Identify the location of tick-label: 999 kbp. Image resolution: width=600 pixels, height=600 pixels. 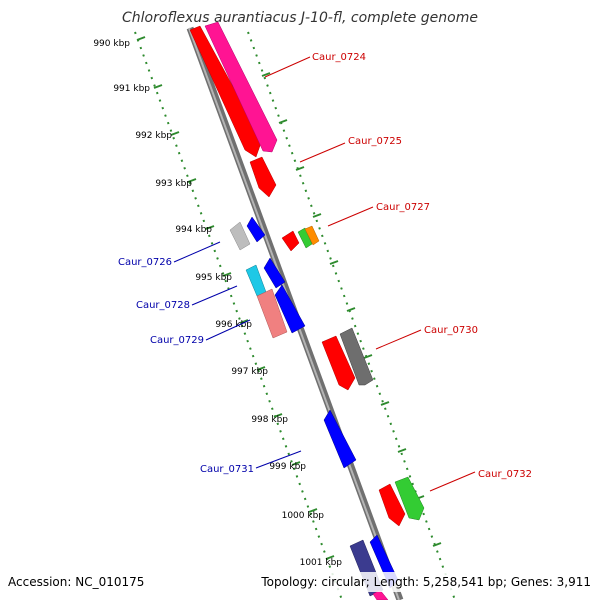
(287, 467).